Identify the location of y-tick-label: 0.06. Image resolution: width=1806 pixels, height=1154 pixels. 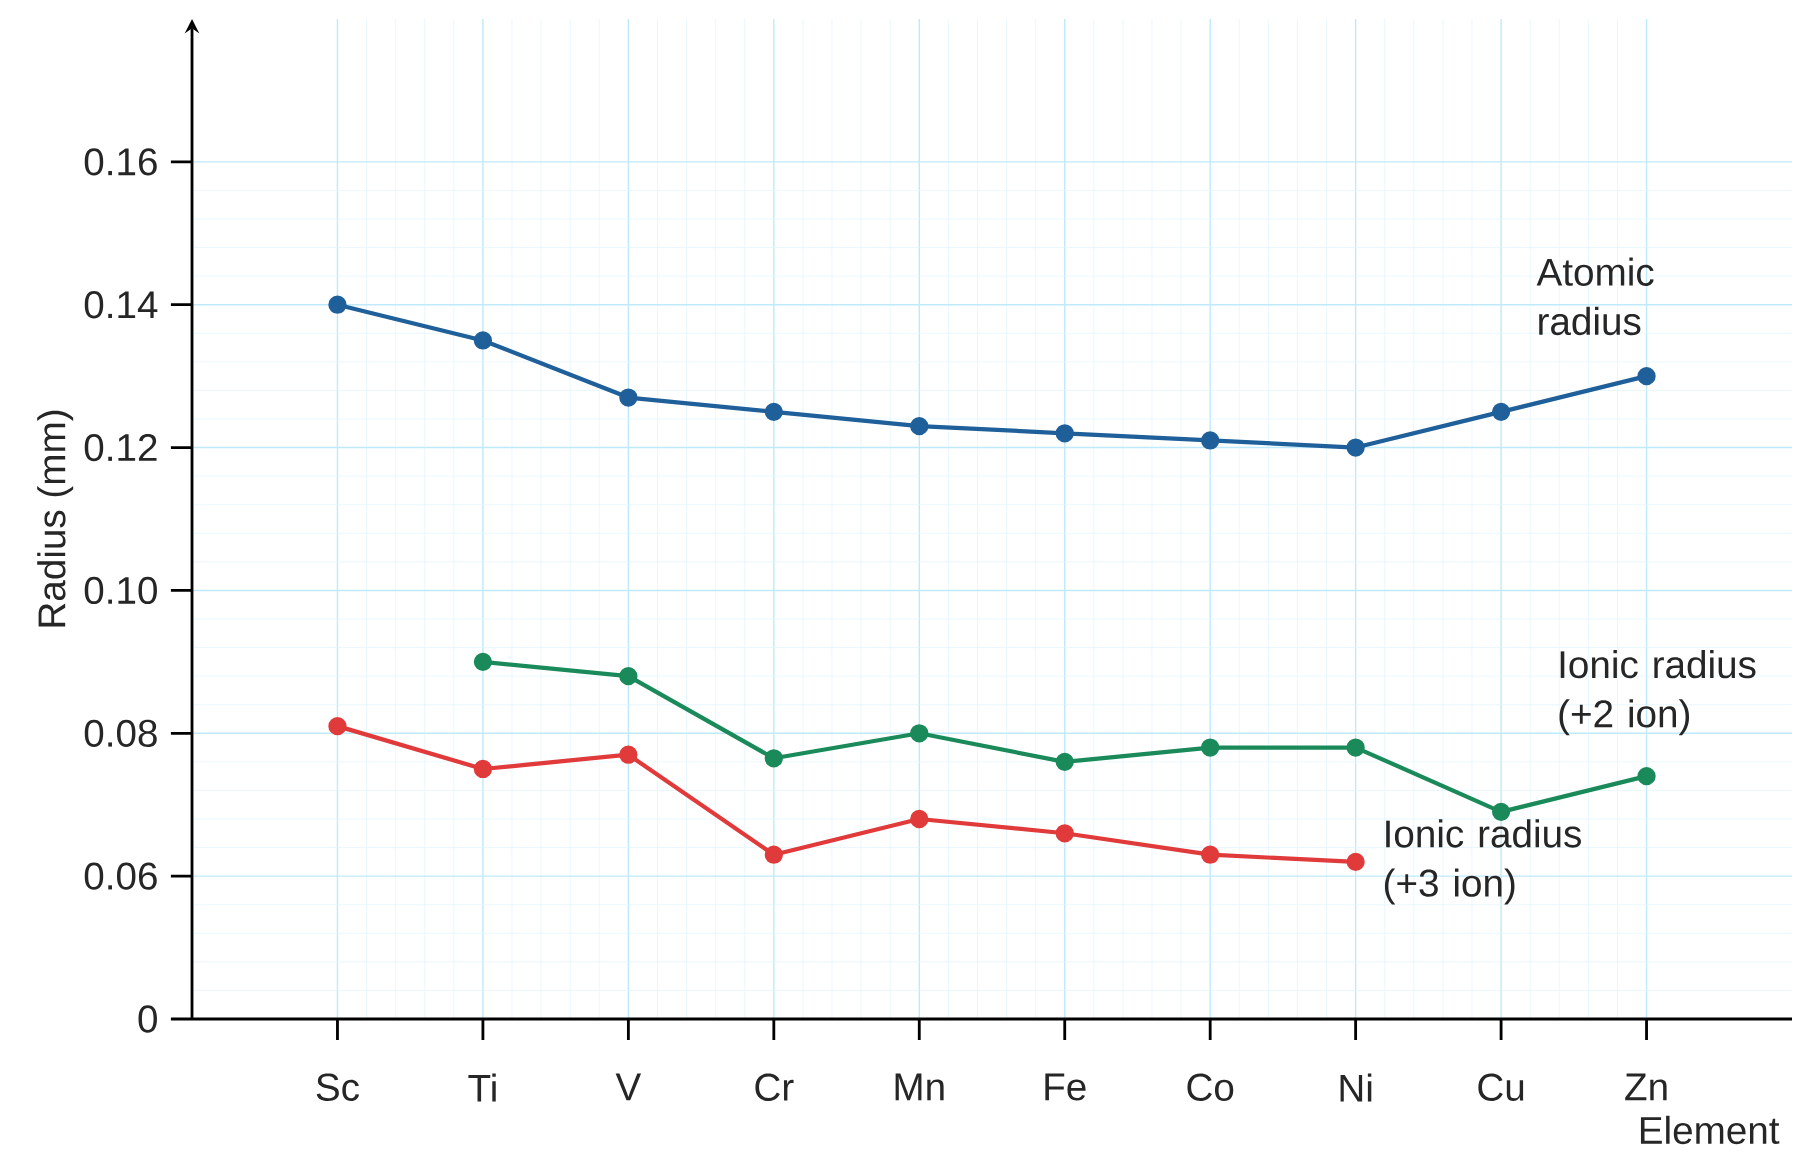
(120, 876).